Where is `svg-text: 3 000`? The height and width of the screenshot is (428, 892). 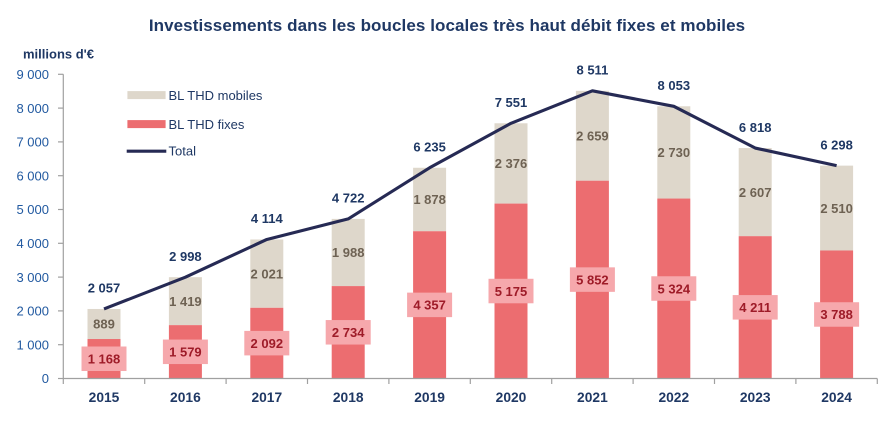 svg-text: 3 000 is located at coordinates (32, 277).